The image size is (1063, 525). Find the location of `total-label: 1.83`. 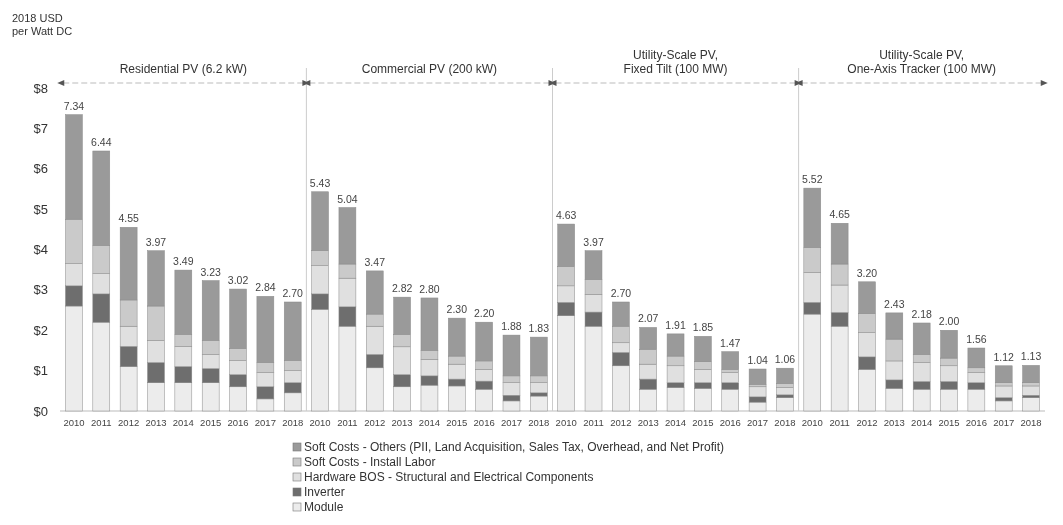

total-label: 1.83 is located at coordinates (539, 328).